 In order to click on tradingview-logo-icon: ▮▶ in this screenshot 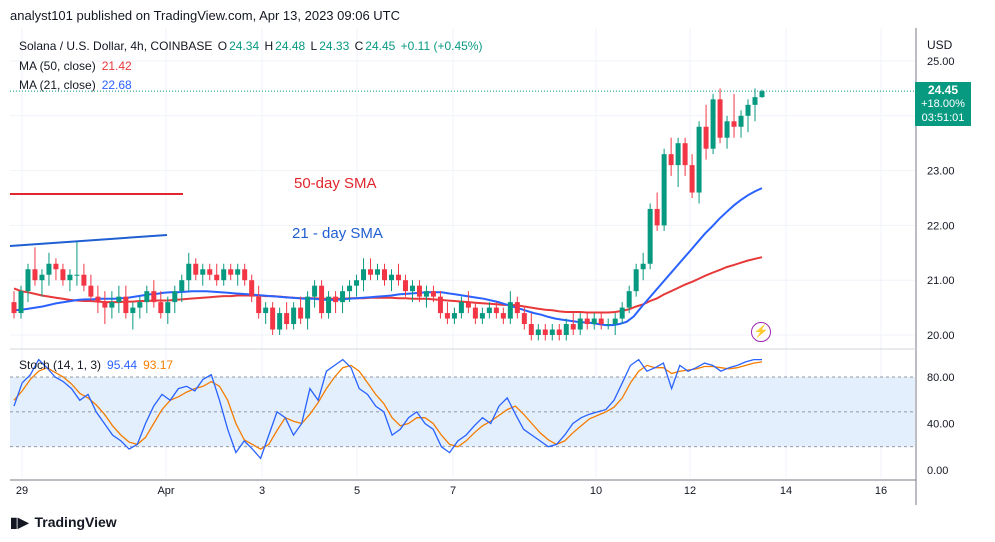, I will do `click(19, 522)`.